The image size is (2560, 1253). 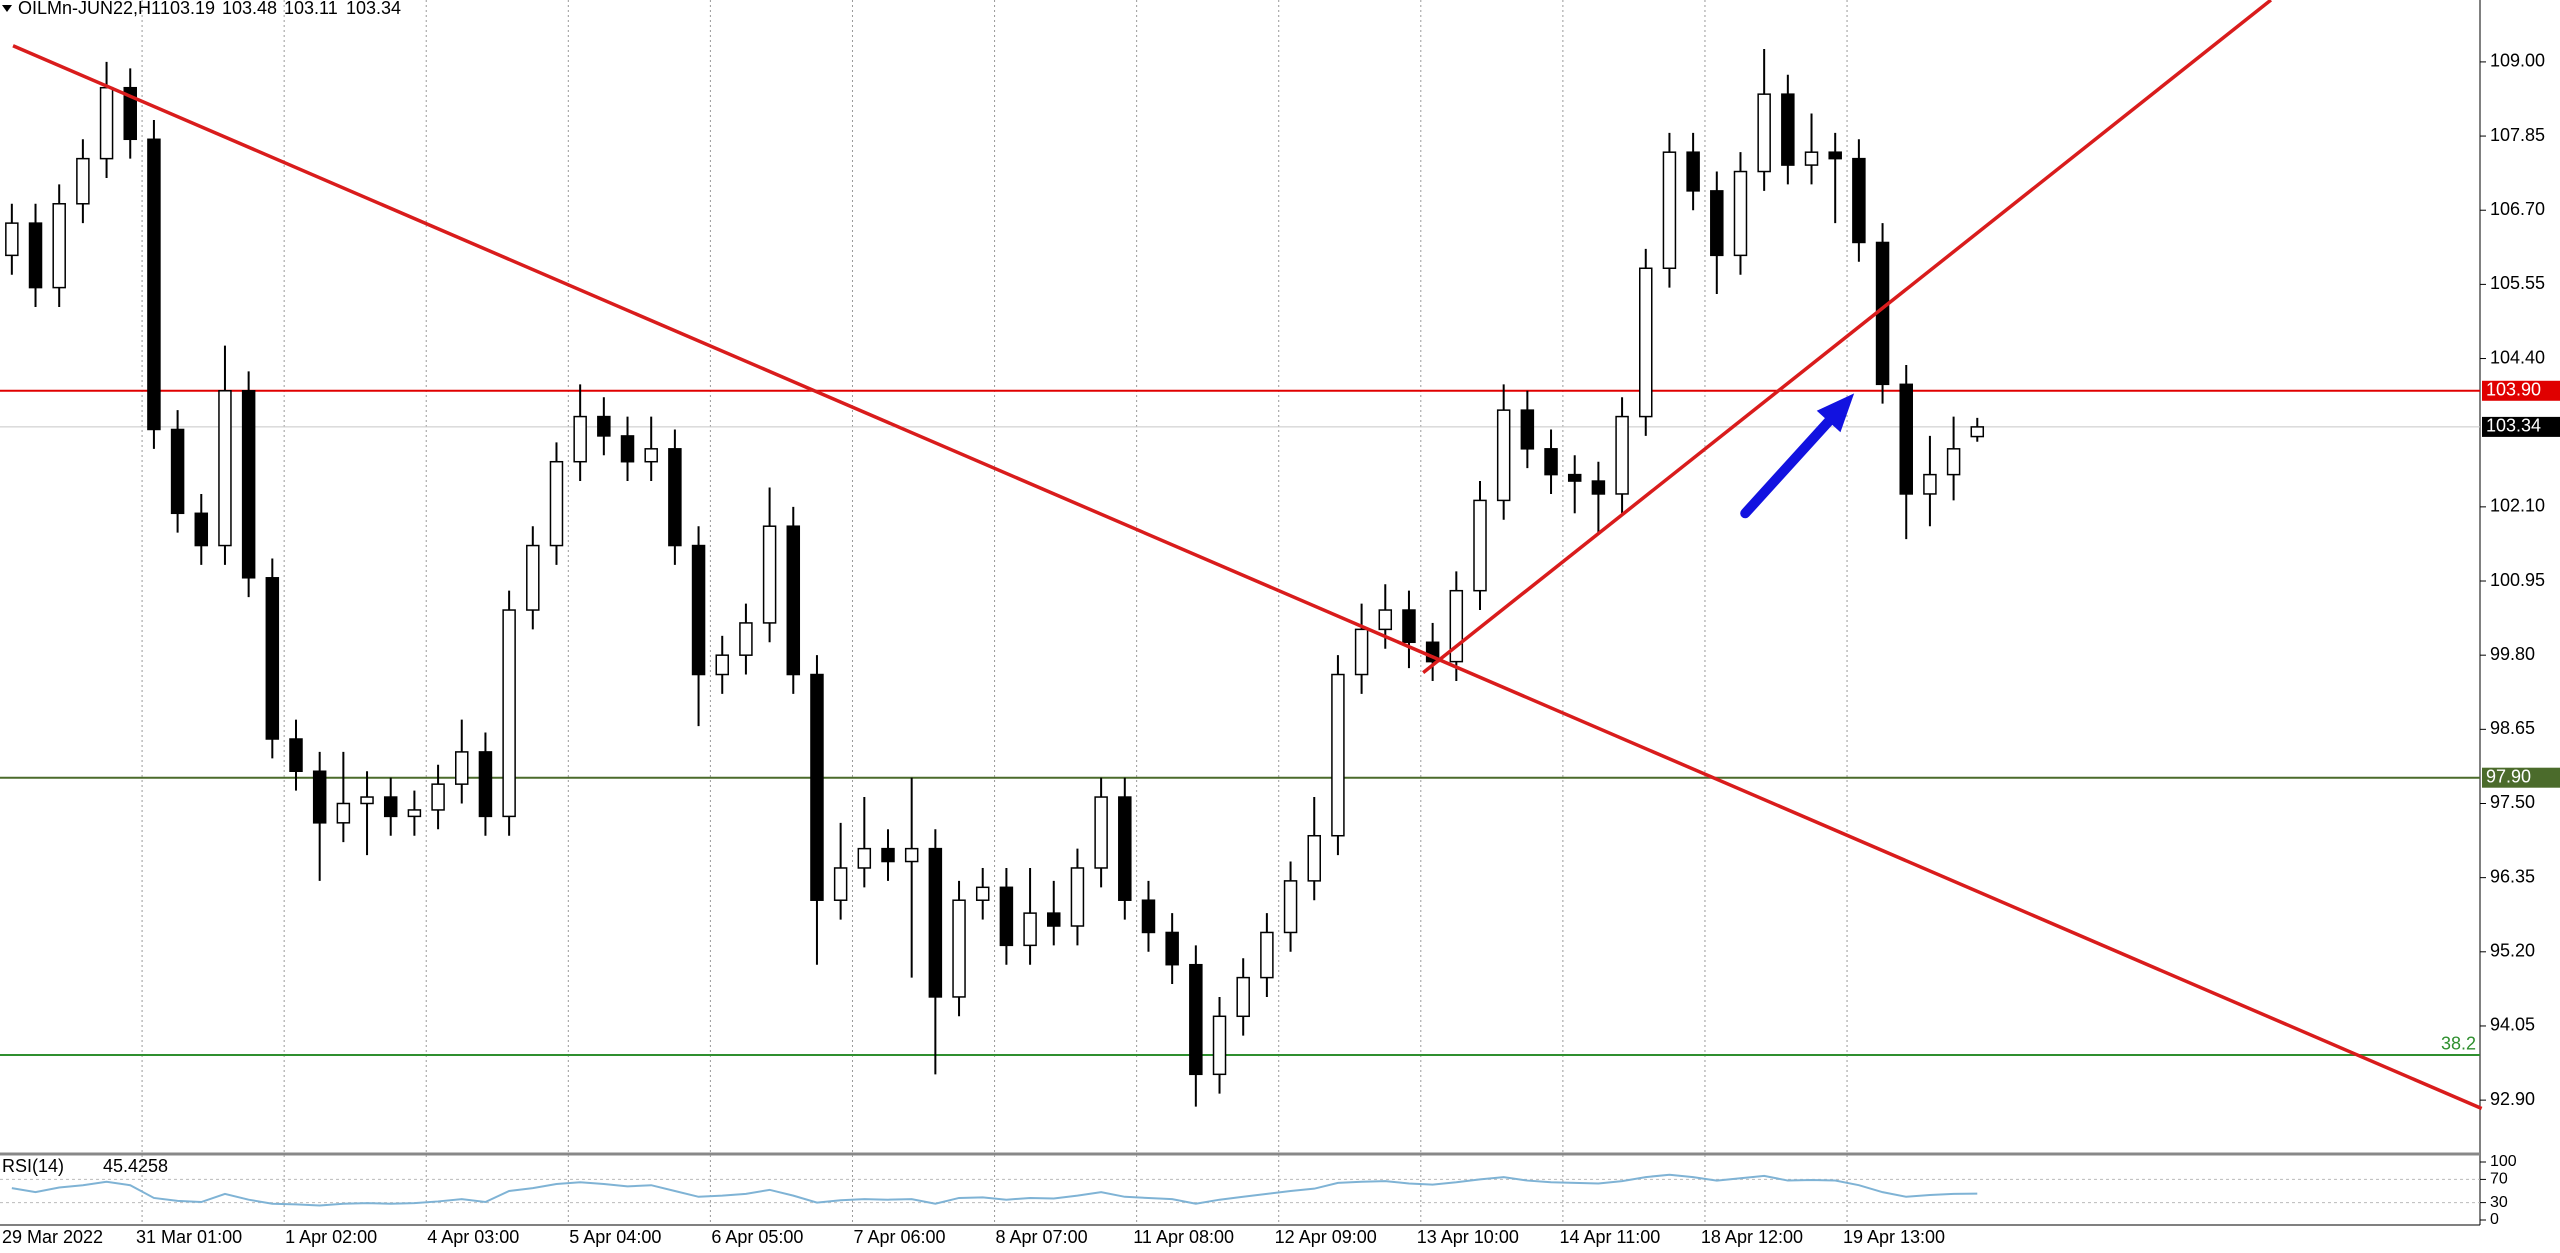 What do you see at coordinates (135, 1166) in the screenshot?
I see `rsi-value: 45.4258` at bounding box center [135, 1166].